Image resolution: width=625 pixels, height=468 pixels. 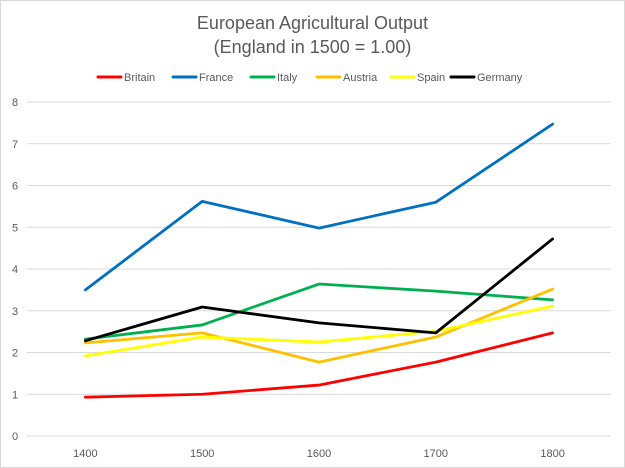 What do you see at coordinates (15, 103) in the screenshot?
I see `y-tick-label: 8` at bounding box center [15, 103].